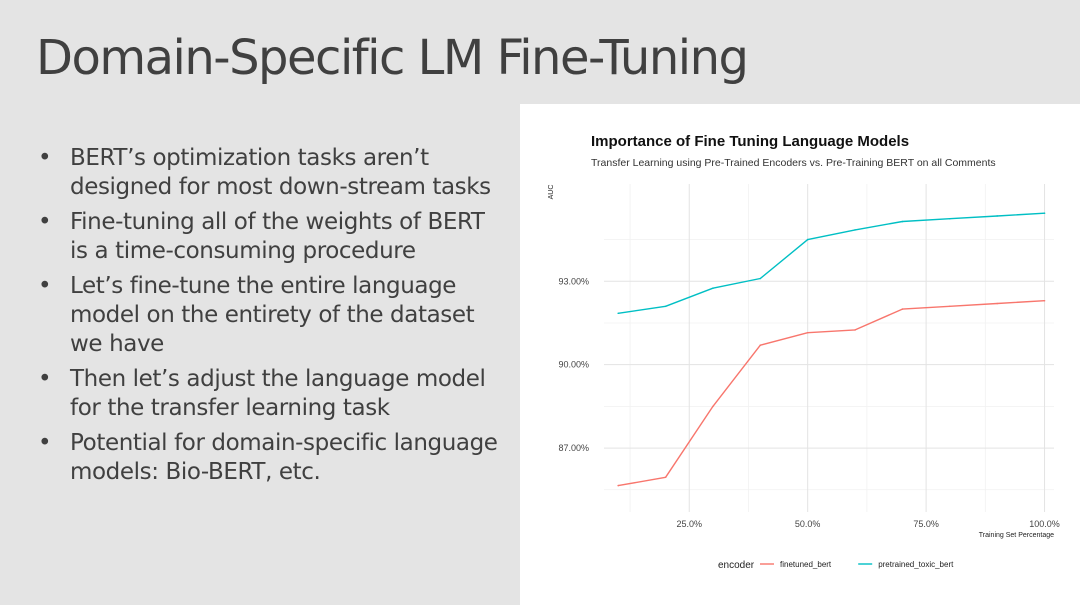 The width and height of the screenshot is (1080, 605). What do you see at coordinates (689, 524) in the screenshot?
I see `x-tick-label: 25.0%` at bounding box center [689, 524].